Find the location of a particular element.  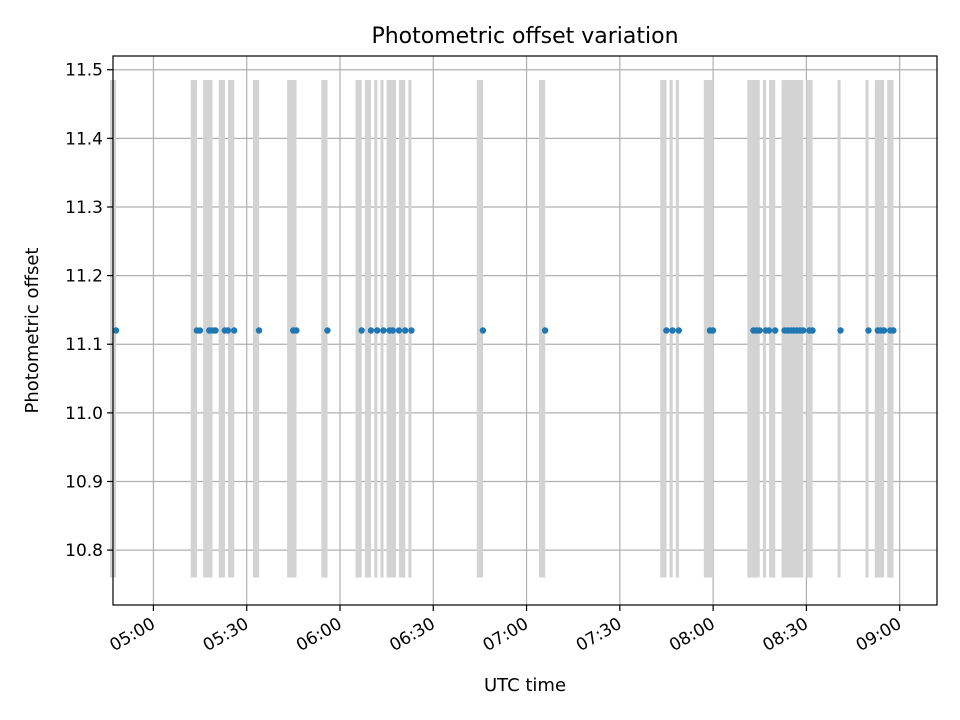

y-tick-label: 11.2 is located at coordinates (84, 277).